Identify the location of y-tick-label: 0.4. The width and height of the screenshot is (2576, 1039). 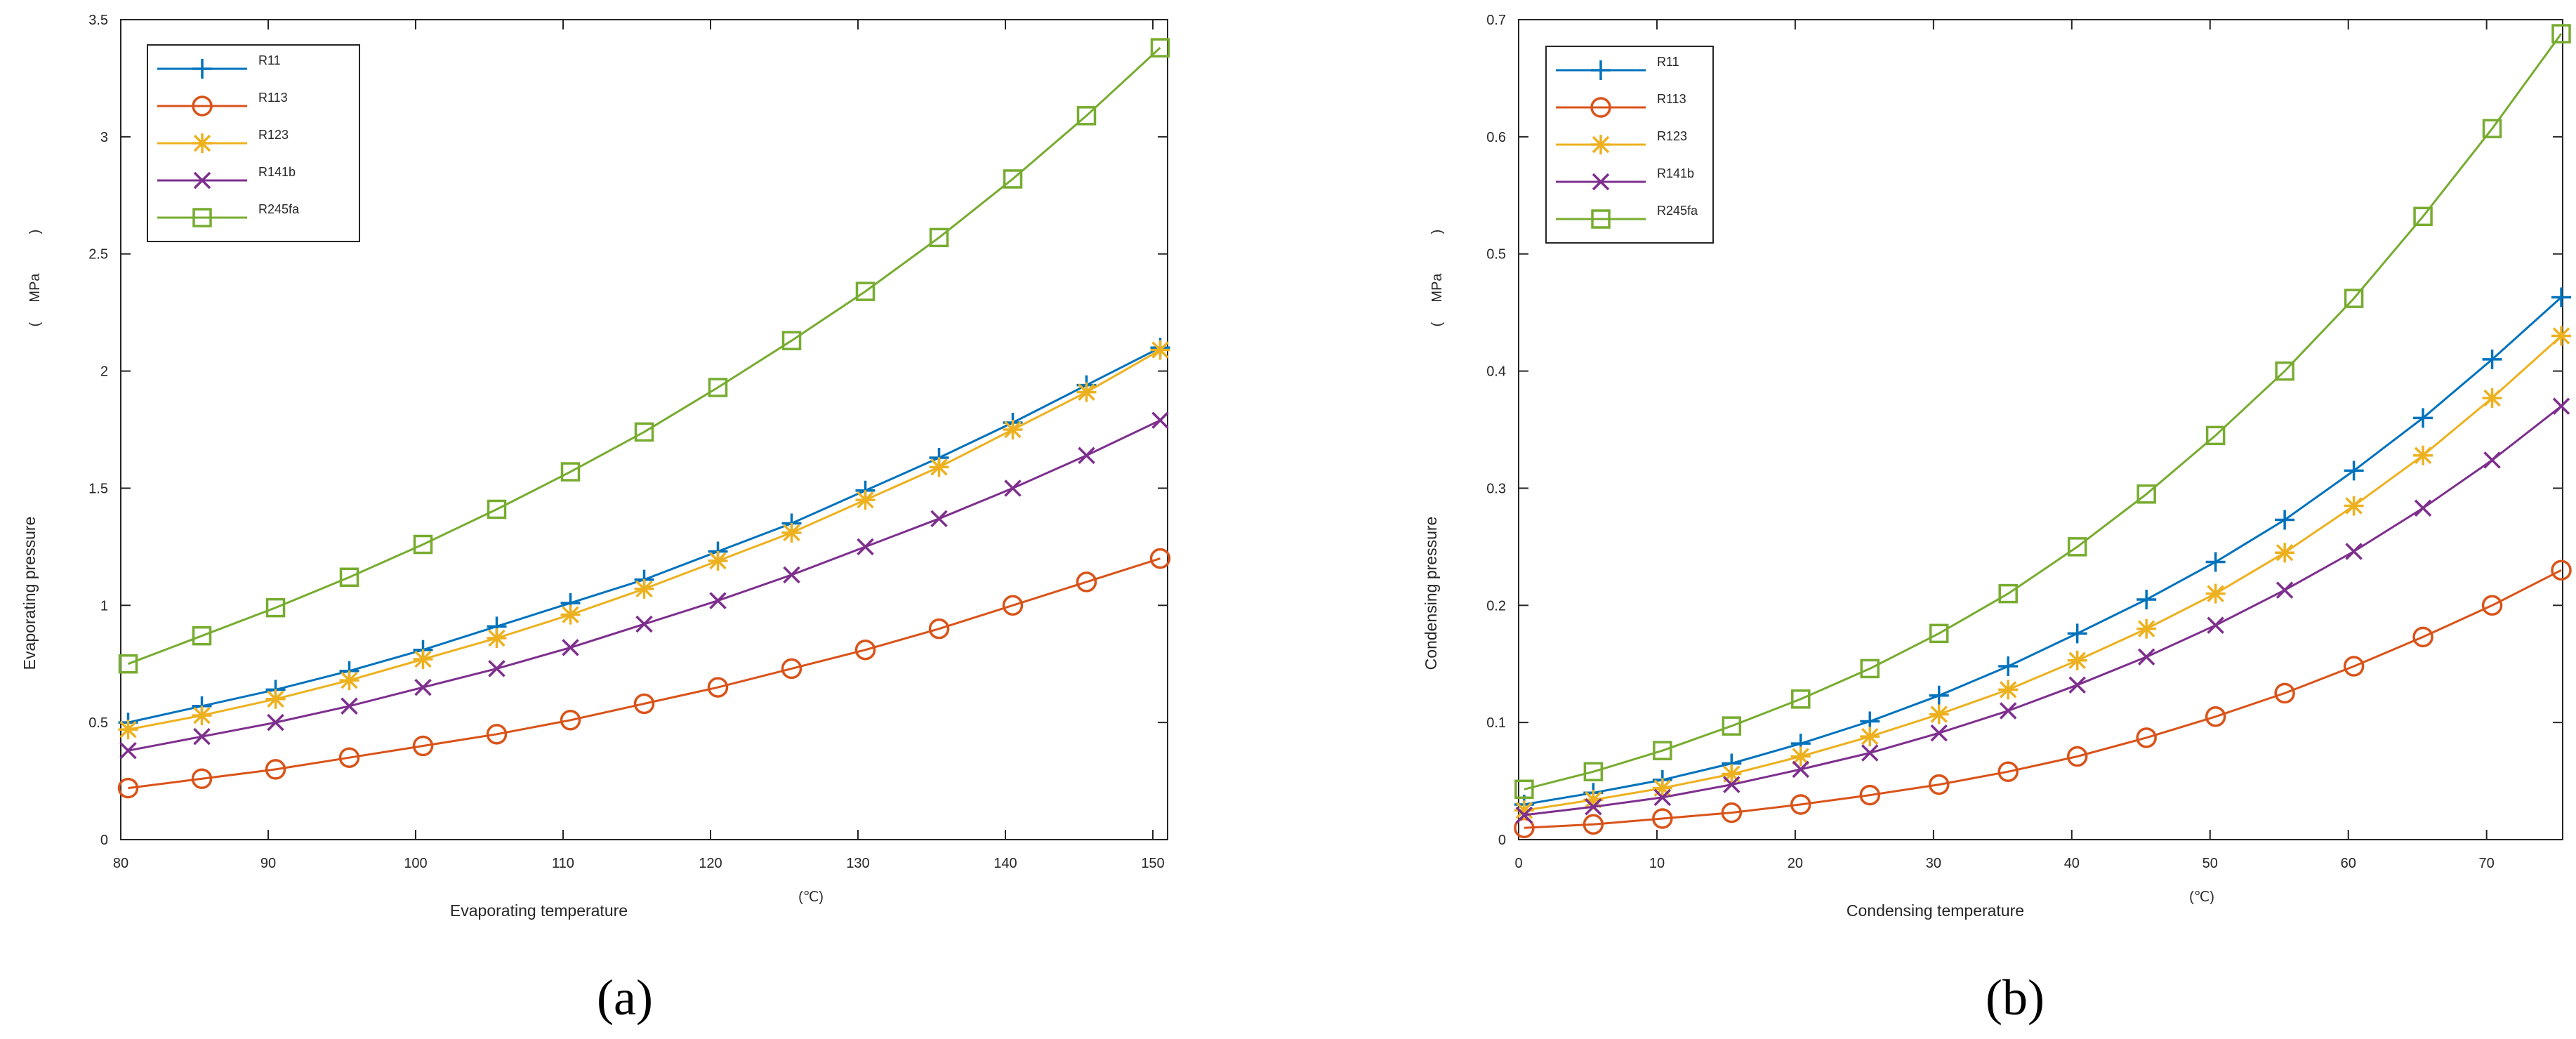
(1496, 372).